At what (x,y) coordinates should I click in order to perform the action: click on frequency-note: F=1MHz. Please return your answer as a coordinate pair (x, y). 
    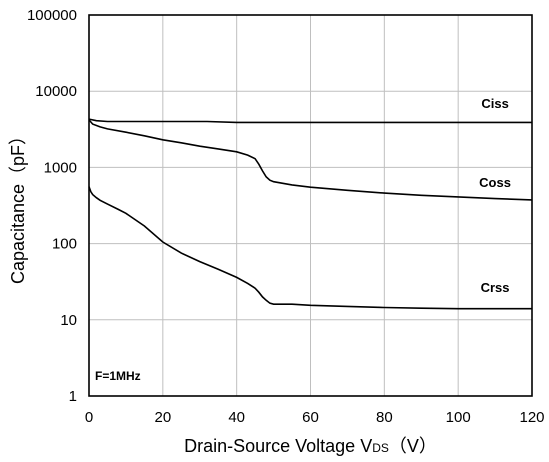
    Looking at the image, I should click on (118, 376).